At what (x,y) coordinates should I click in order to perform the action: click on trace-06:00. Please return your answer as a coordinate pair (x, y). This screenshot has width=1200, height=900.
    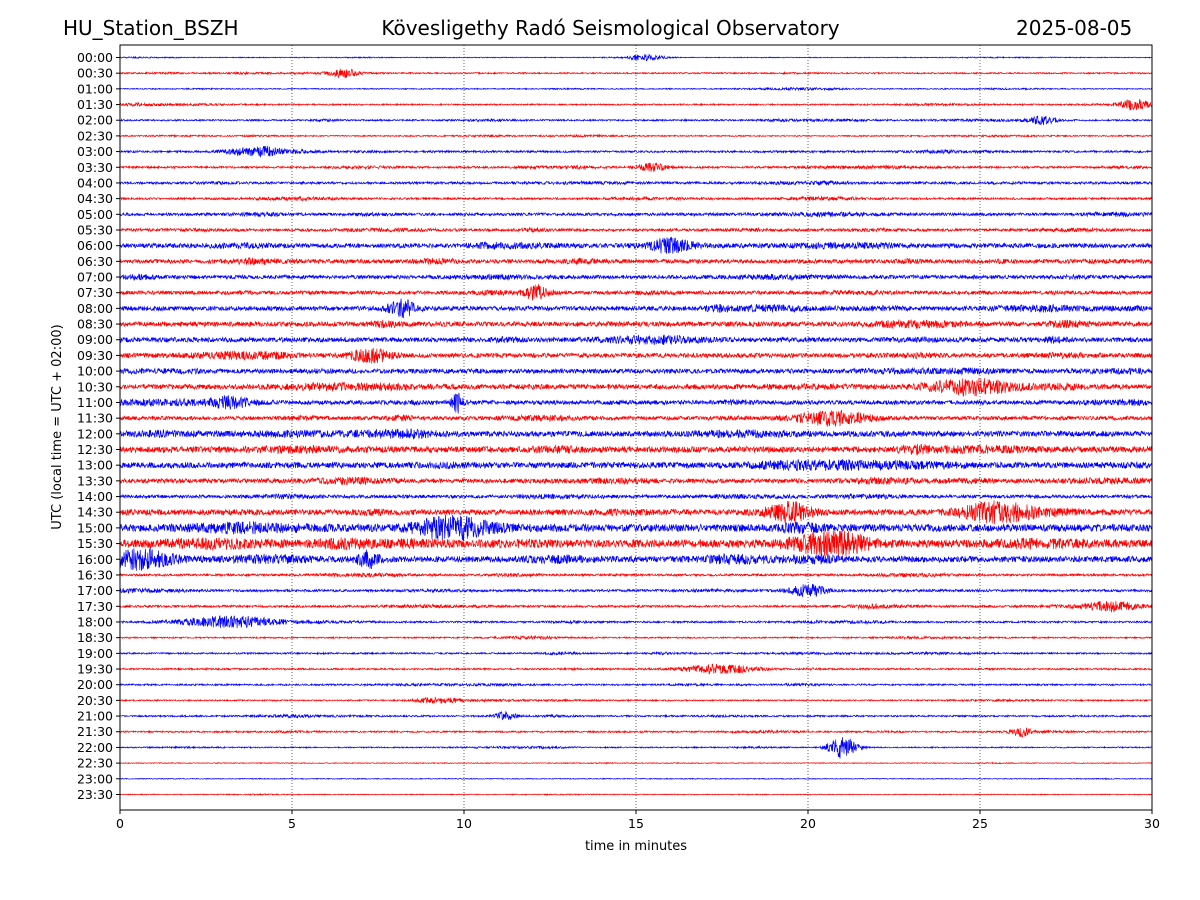
    Looking at the image, I should click on (636, 245).